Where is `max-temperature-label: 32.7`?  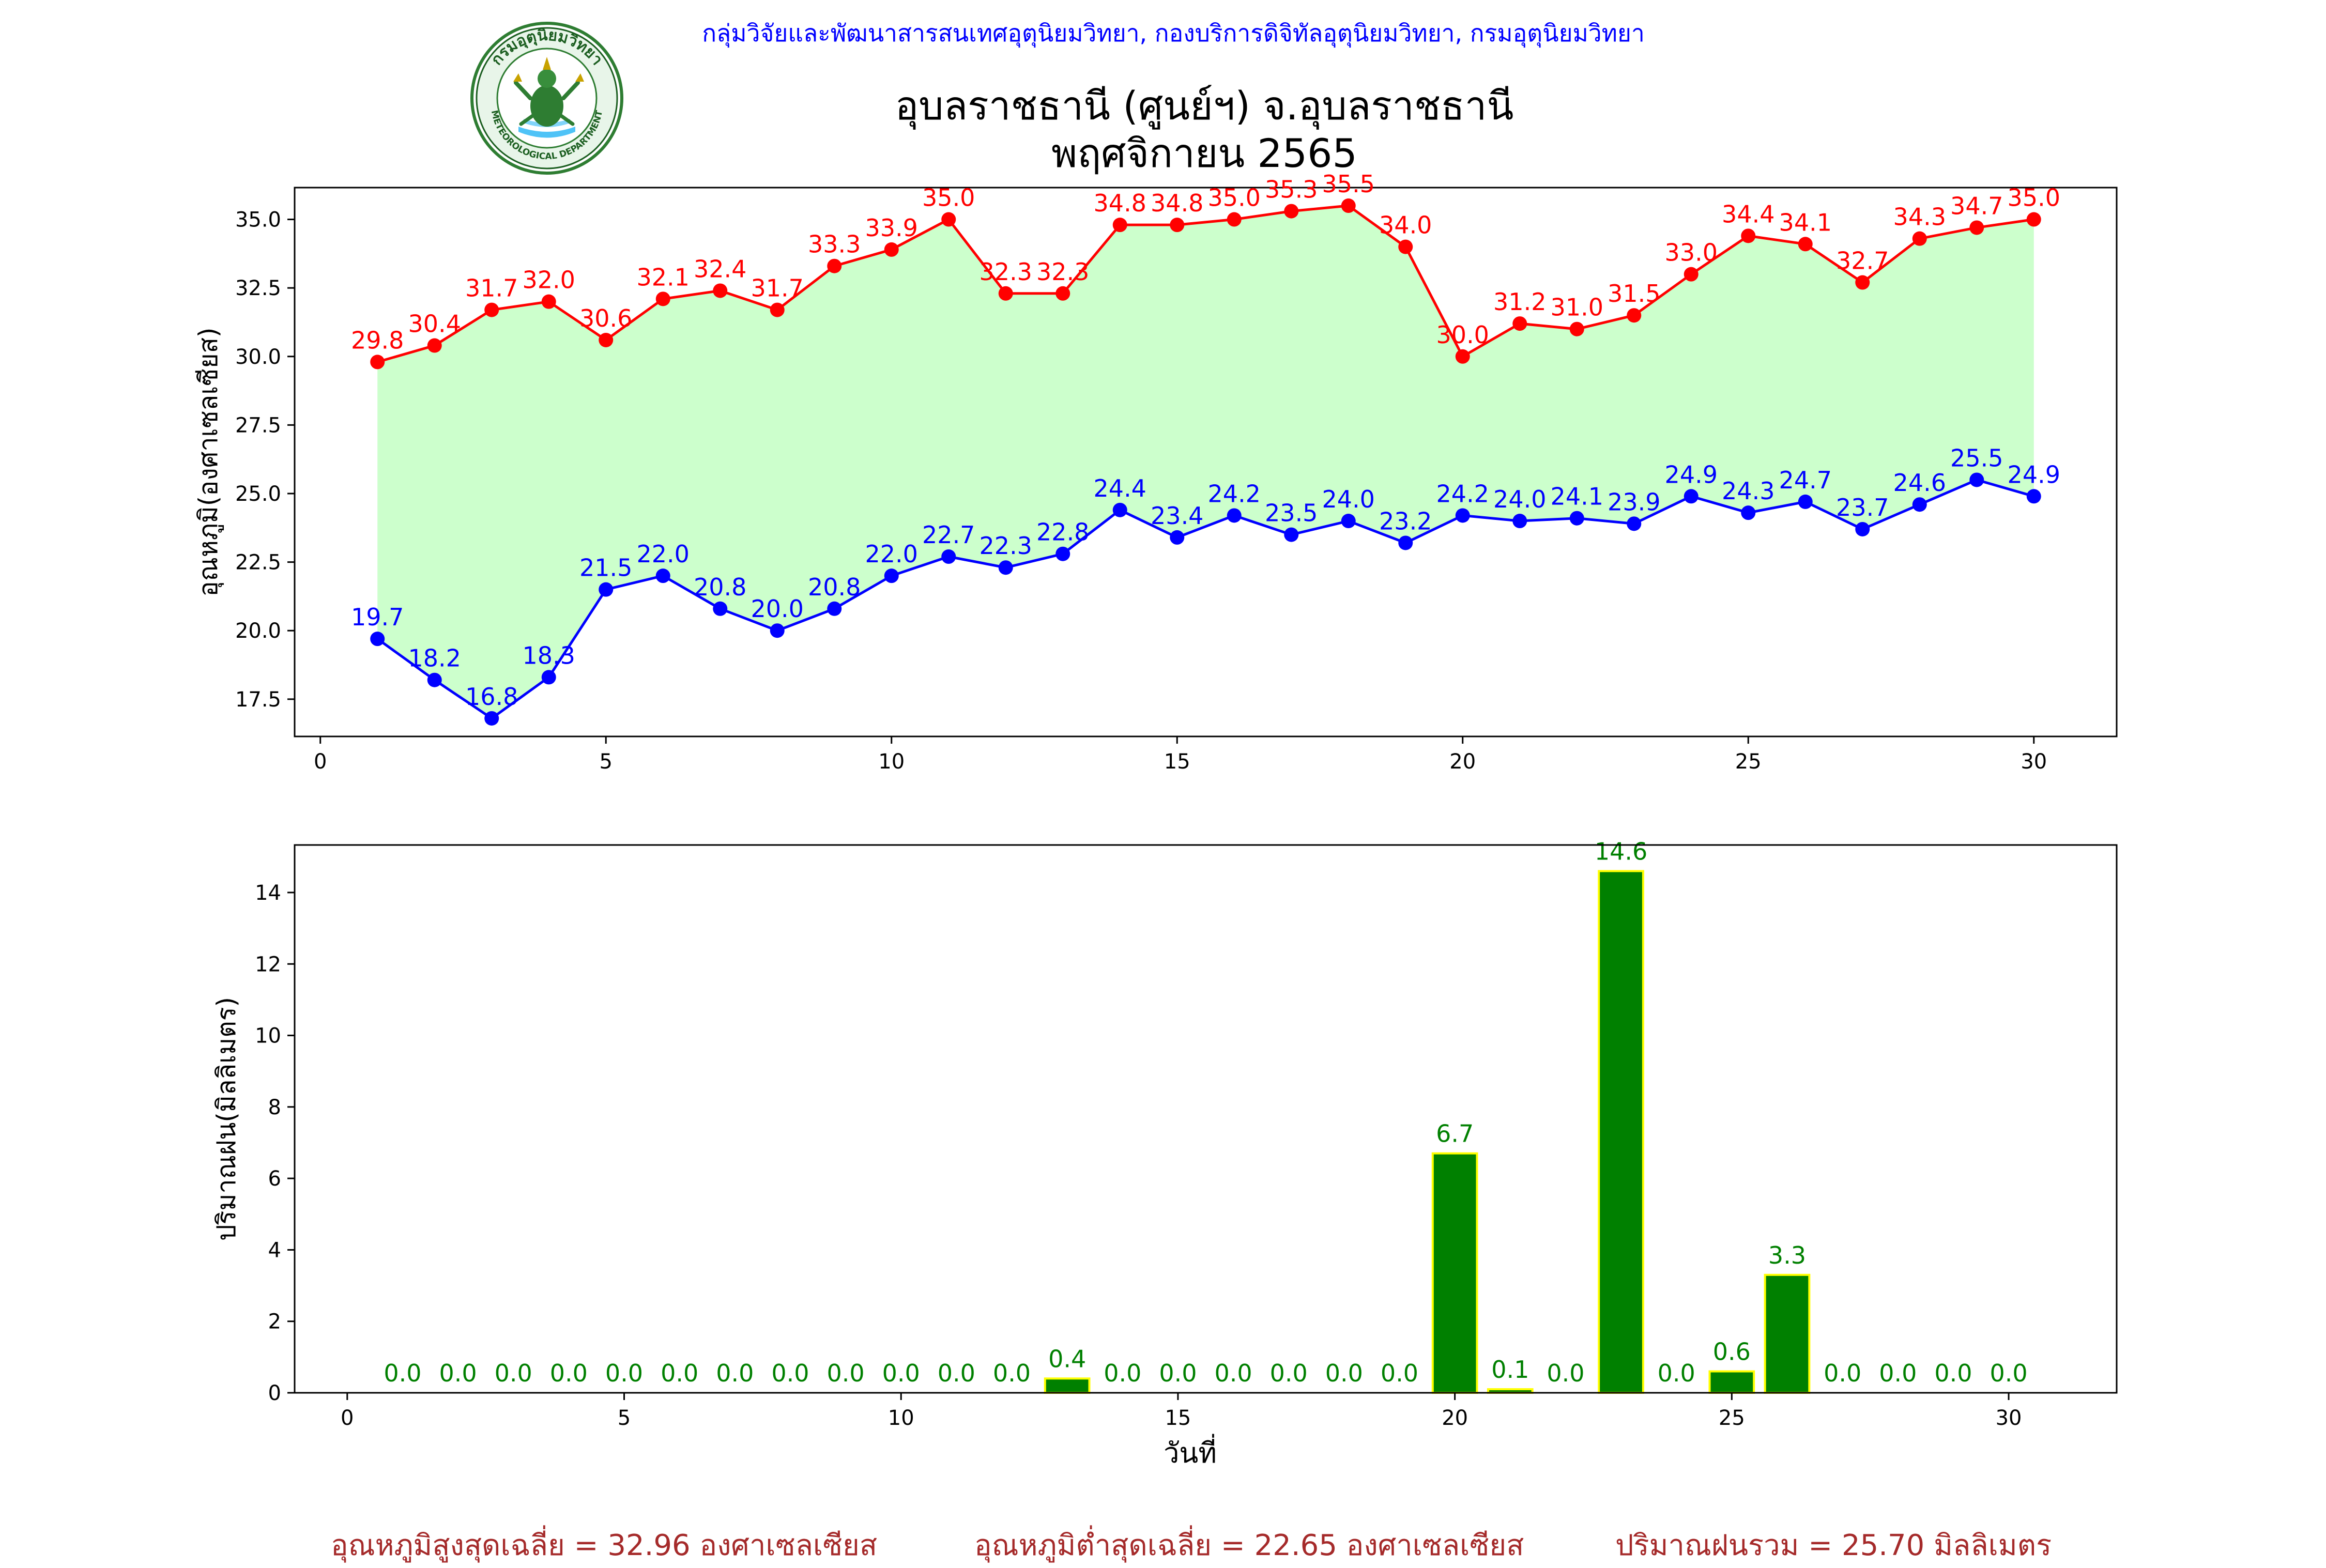
max-temperature-label: 32.7 is located at coordinates (1862, 261).